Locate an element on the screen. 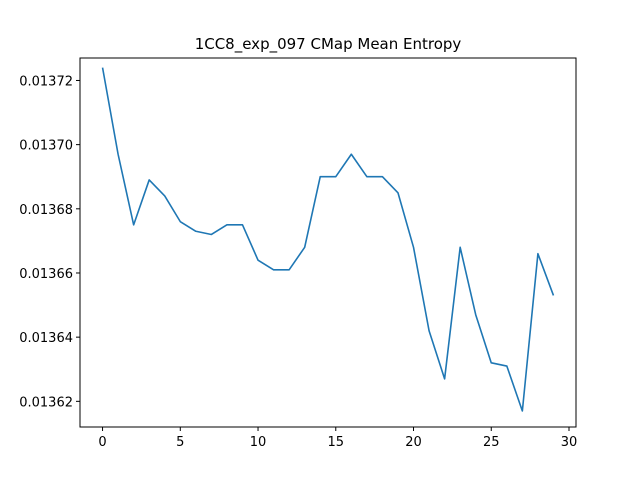 Image resolution: width=640 pixels, height=480 pixels. chart-title: 1CC8_exp_097 CMap Mean Entropy is located at coordinates (328, 44).